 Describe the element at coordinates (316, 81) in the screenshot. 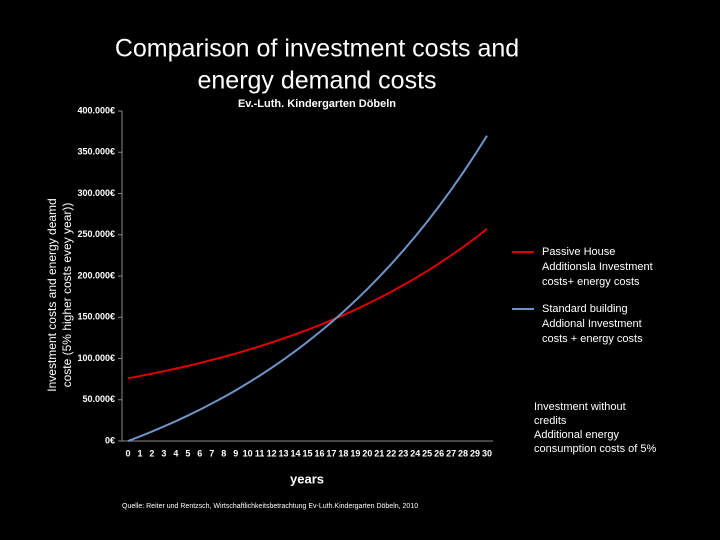

I see `chart-title: energy demand costs` at that location.